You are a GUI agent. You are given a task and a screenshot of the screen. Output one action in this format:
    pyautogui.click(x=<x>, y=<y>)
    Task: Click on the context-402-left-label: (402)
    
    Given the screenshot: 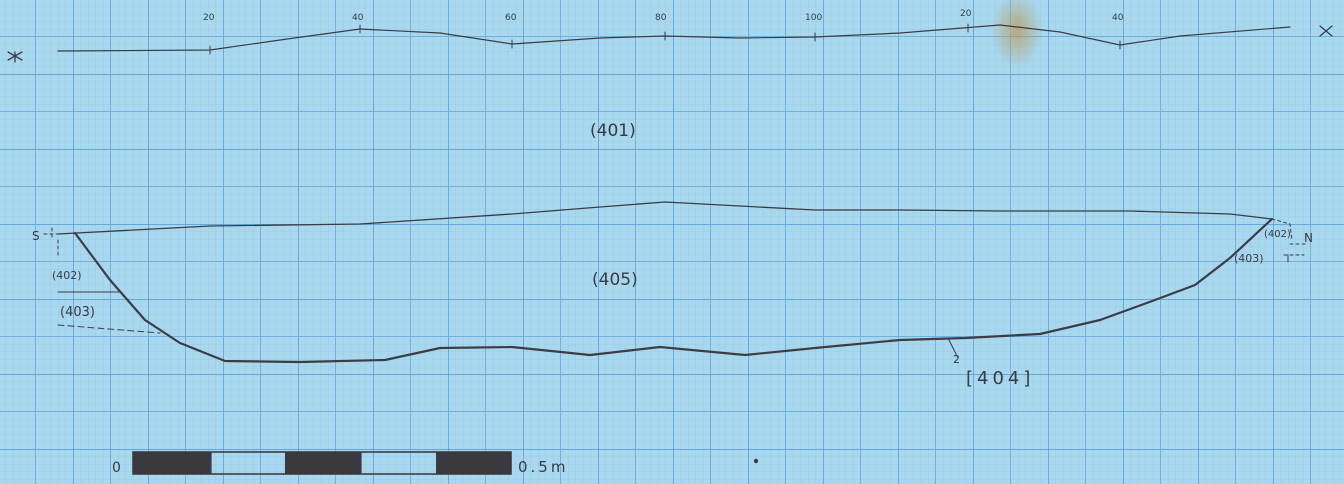 What is the action you would take?
    pyautogui.click(x=67, y=275)
    